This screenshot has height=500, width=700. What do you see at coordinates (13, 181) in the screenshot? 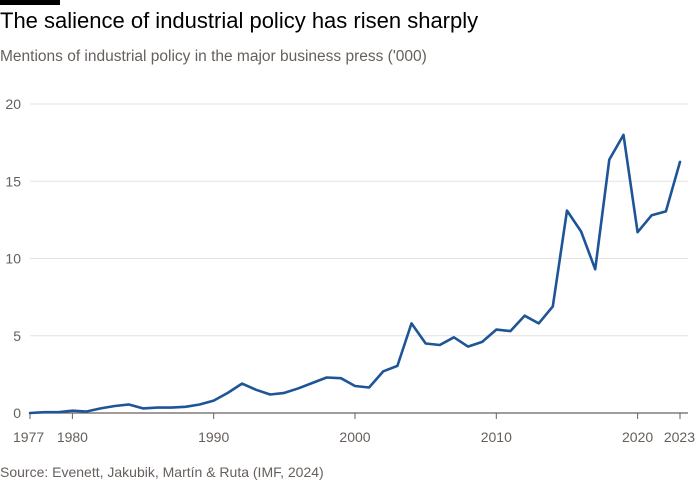
I see `y-tick-label: 15` at bounding box center [13, 181].